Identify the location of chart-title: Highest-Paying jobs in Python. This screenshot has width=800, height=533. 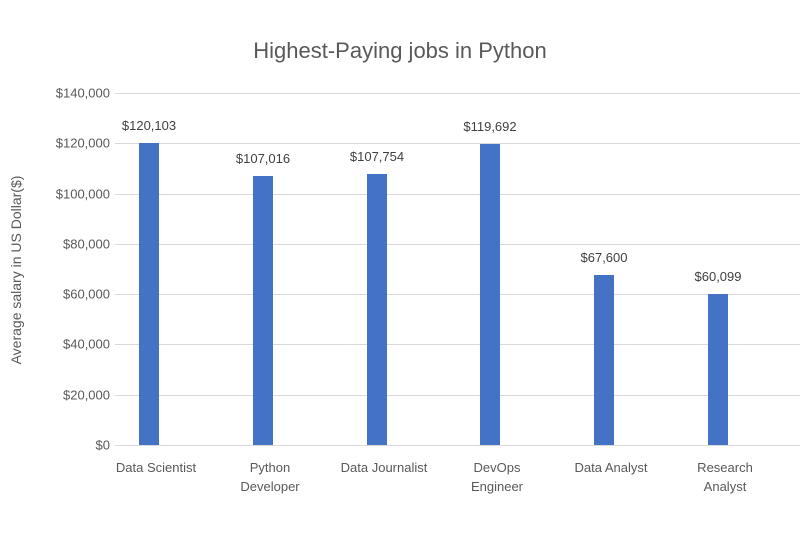
(400, 50).